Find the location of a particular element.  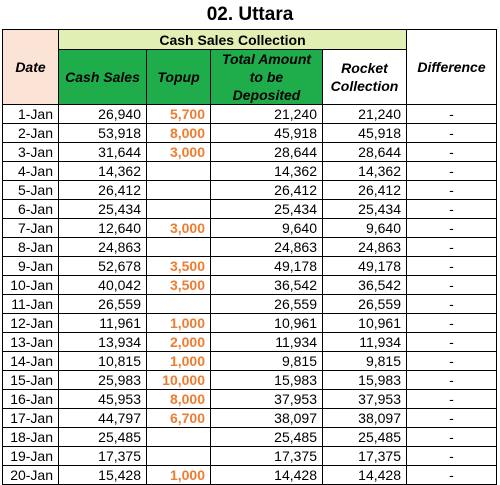

date-header: Date is located at coordinates (31, 67).